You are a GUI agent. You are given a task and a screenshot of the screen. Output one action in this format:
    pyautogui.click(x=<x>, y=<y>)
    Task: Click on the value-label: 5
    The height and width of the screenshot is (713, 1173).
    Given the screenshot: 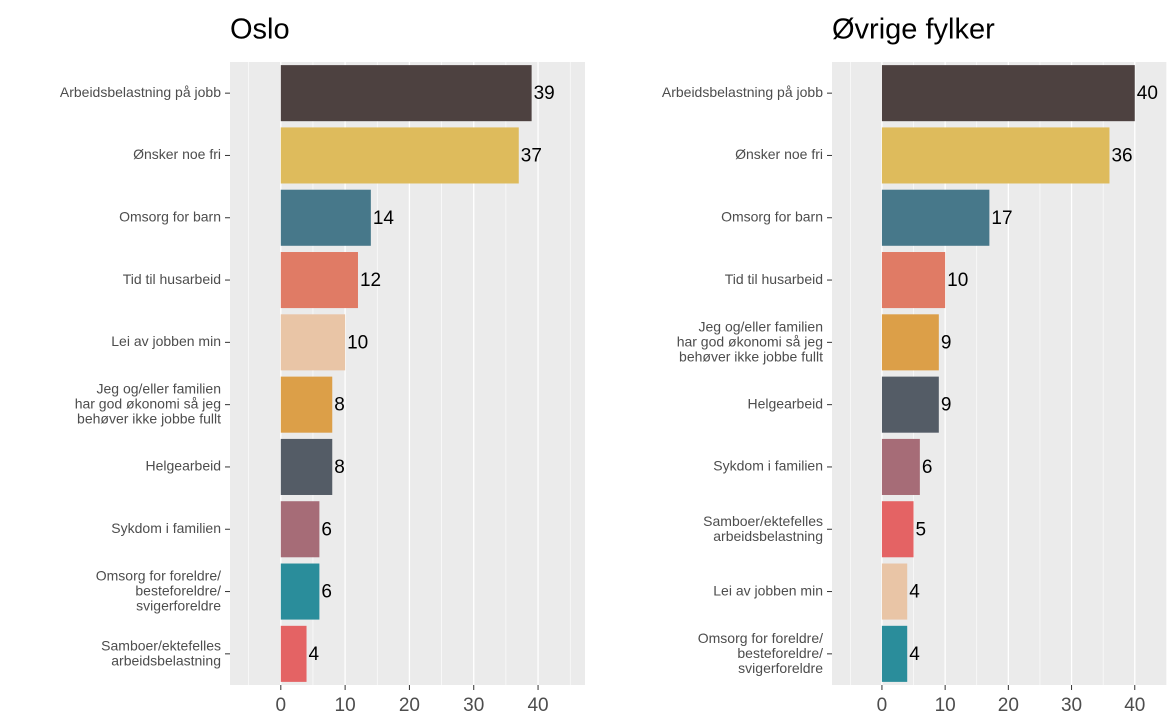 What is the action you would take?
    pyautogui.click(x=921, y=529)
    